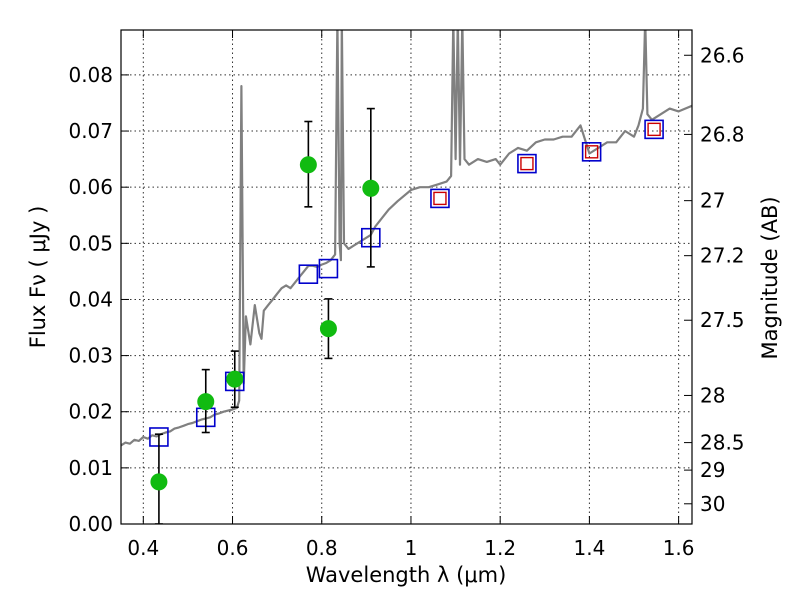 This screenshot has width=800, height=600. I want to click on y-tick-label: 0.04, so click(90, 299).